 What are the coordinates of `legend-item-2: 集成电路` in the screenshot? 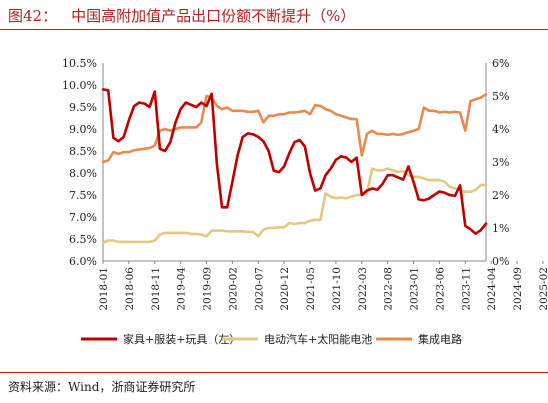 It's located at (419, 339).